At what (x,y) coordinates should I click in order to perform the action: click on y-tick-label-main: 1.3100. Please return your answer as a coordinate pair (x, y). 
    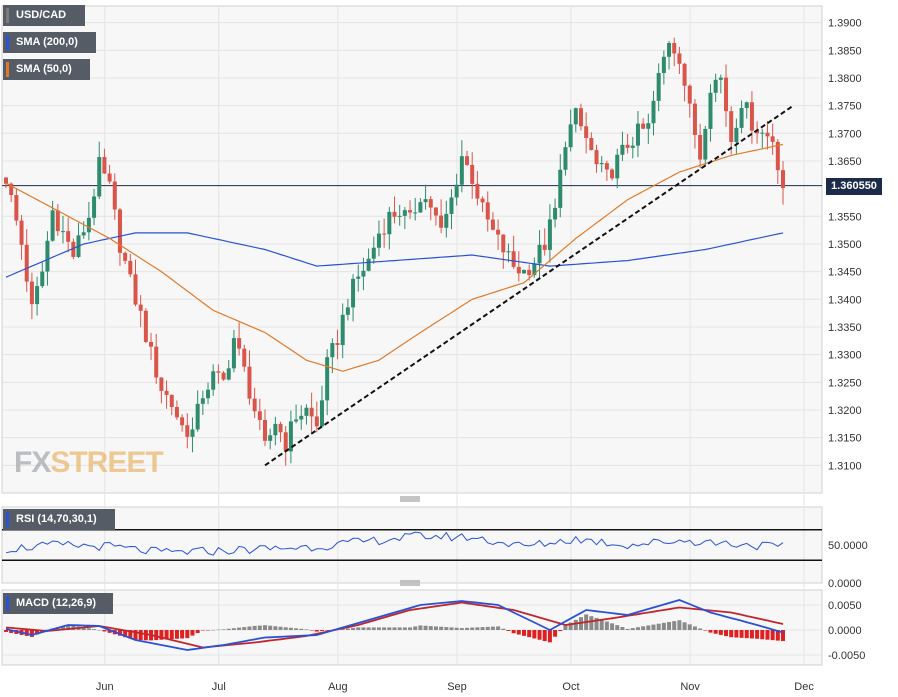
    Looking at the image, I should click on (845, 466).